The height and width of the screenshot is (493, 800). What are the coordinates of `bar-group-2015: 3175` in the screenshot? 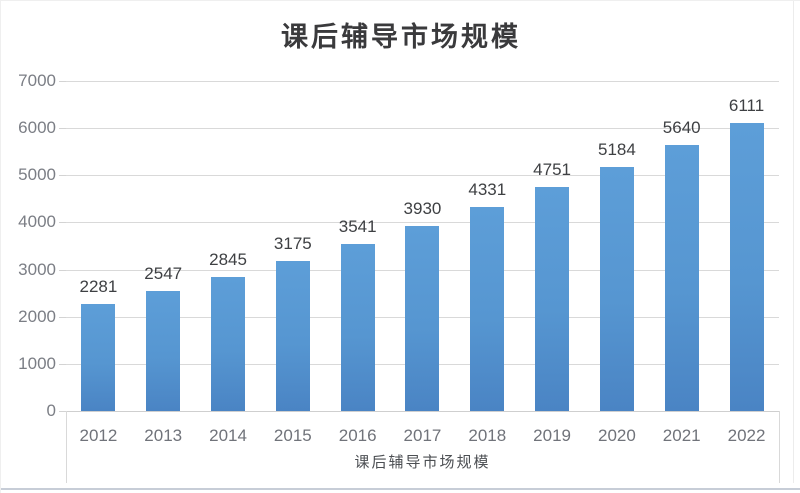 It's located at (292, 246).